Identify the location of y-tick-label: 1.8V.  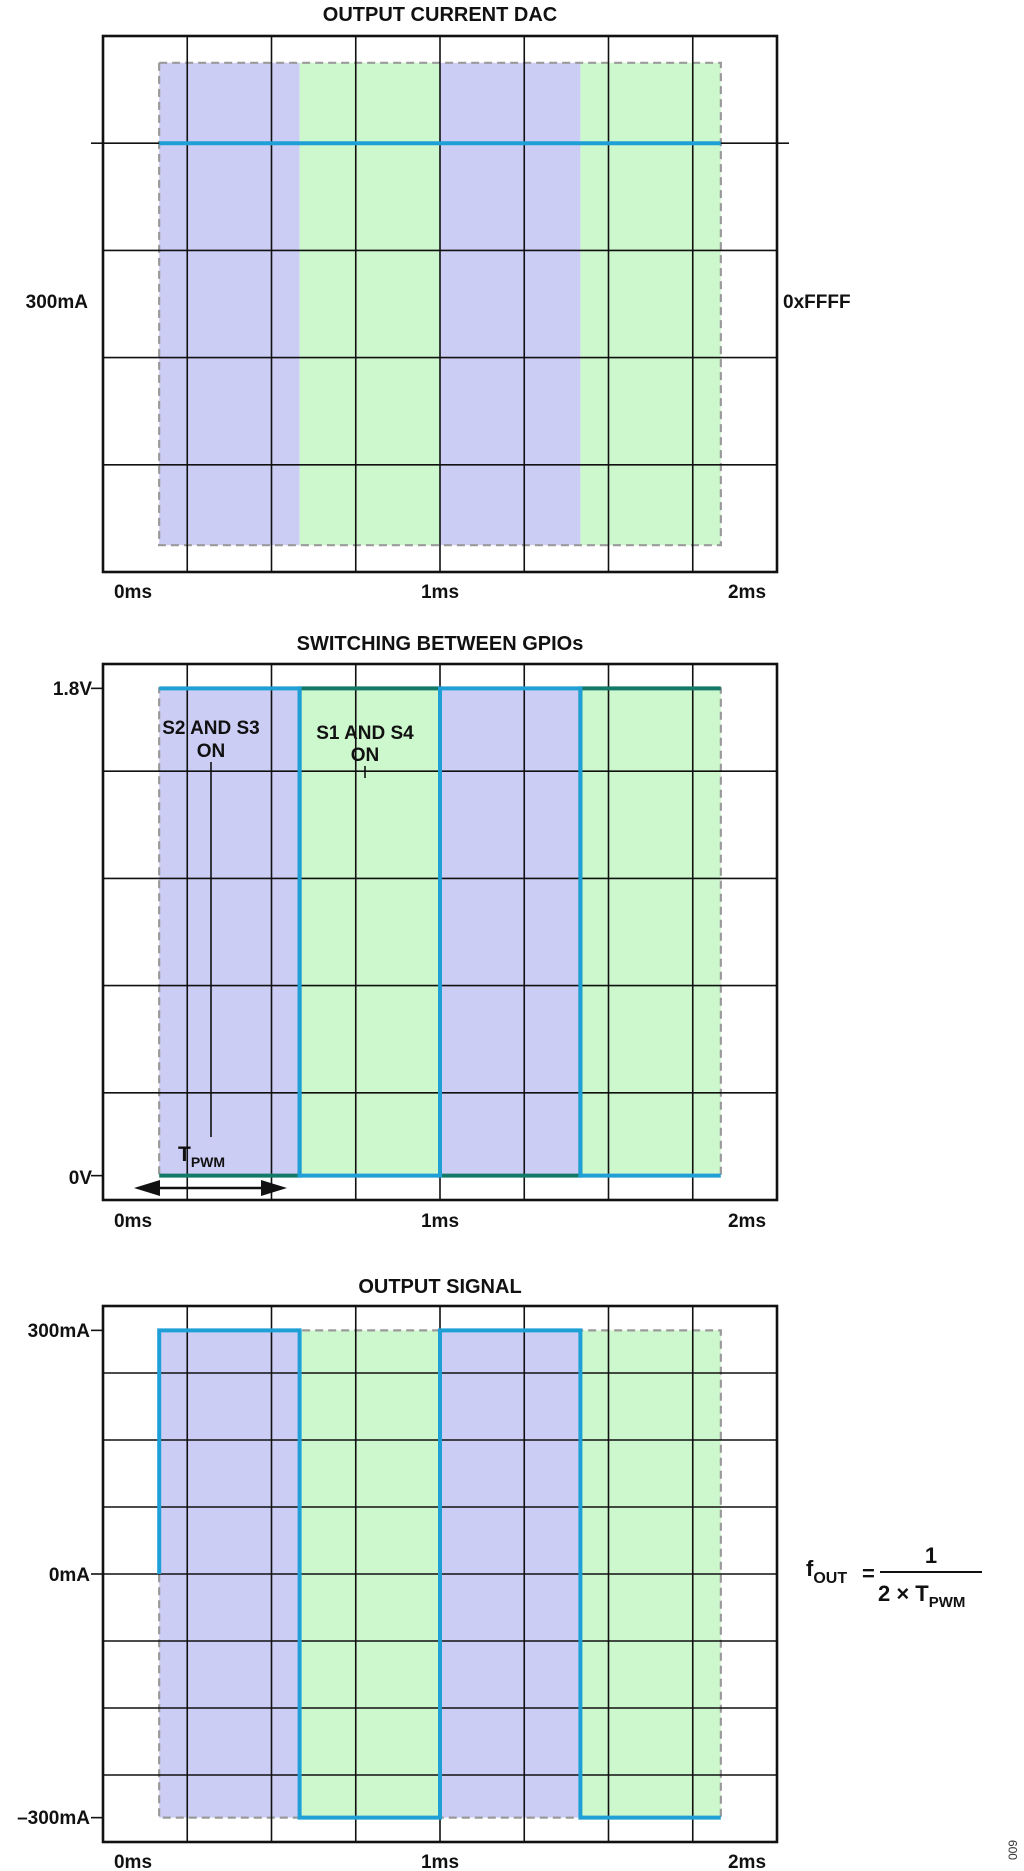
(72, 689).